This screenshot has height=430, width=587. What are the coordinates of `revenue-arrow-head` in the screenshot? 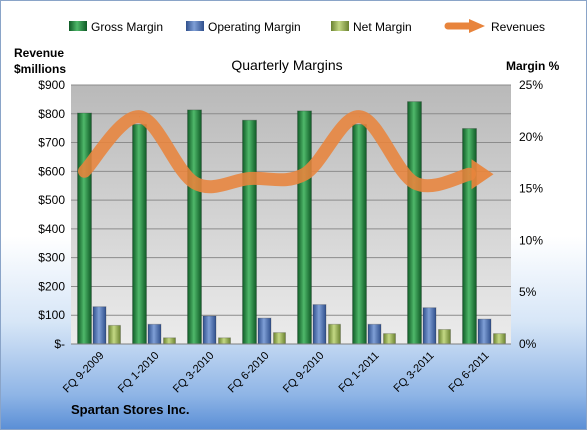 It's located at (482, 174).